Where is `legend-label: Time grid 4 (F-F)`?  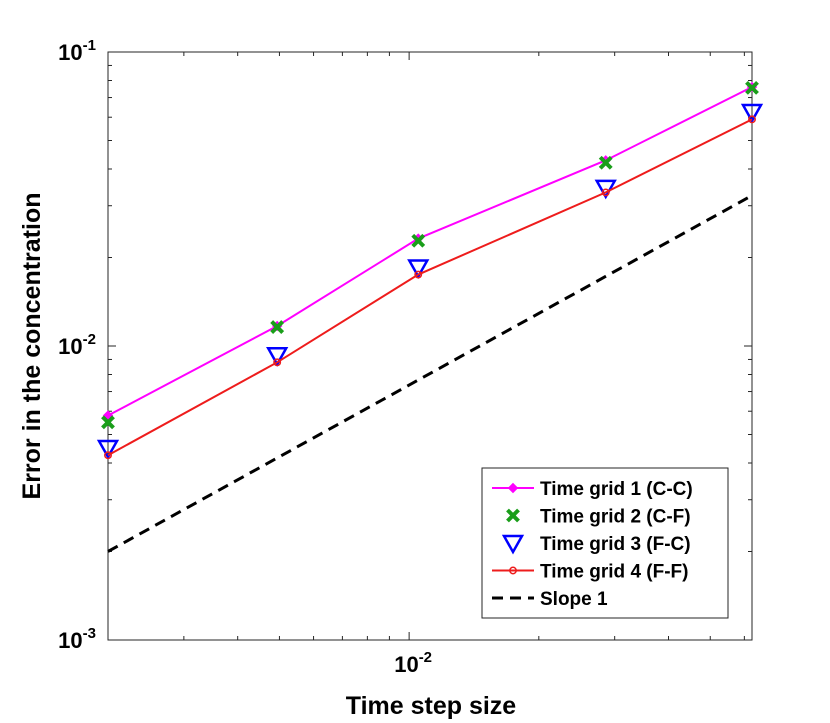
legend-label: Time grid 4 (F-F) is located at coordinates (614, 572).